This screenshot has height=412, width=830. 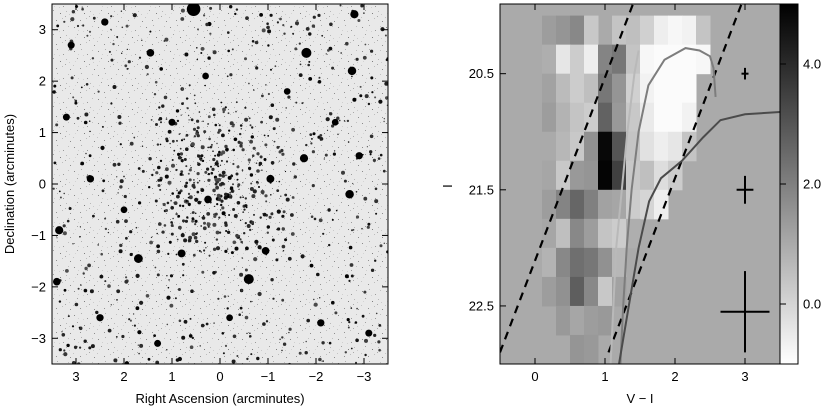 I want to click on hess-y-tick-label: 22.5, so click(x=481, y=305).